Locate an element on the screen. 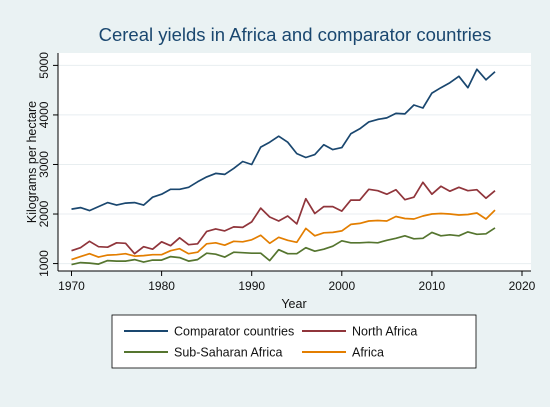 This screenshot has height=412, width=550. y-tick-label: 4000 is located at coordinates (44, 114).